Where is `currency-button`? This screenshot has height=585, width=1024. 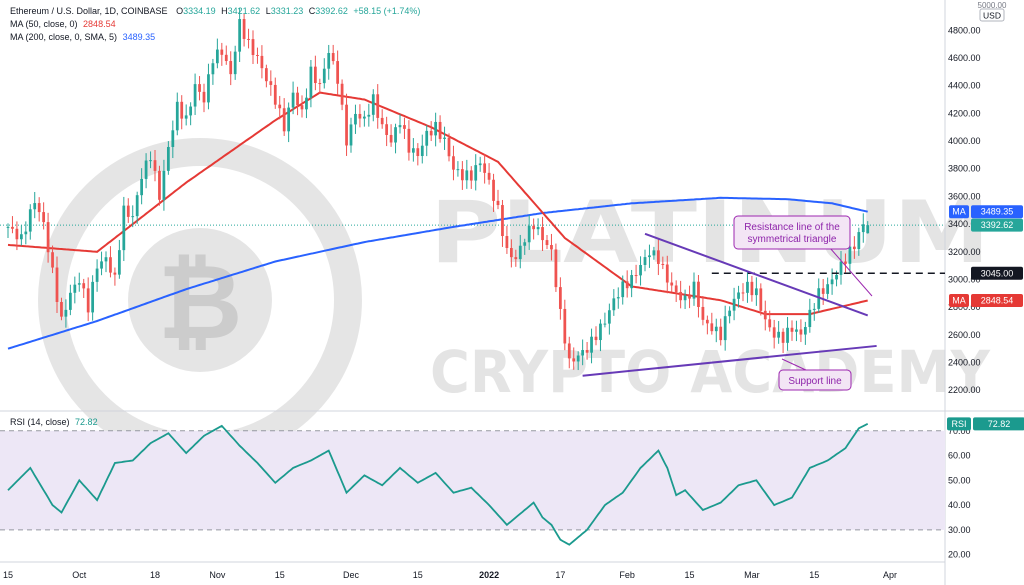
currency-button is located at coordinates (992, 15).